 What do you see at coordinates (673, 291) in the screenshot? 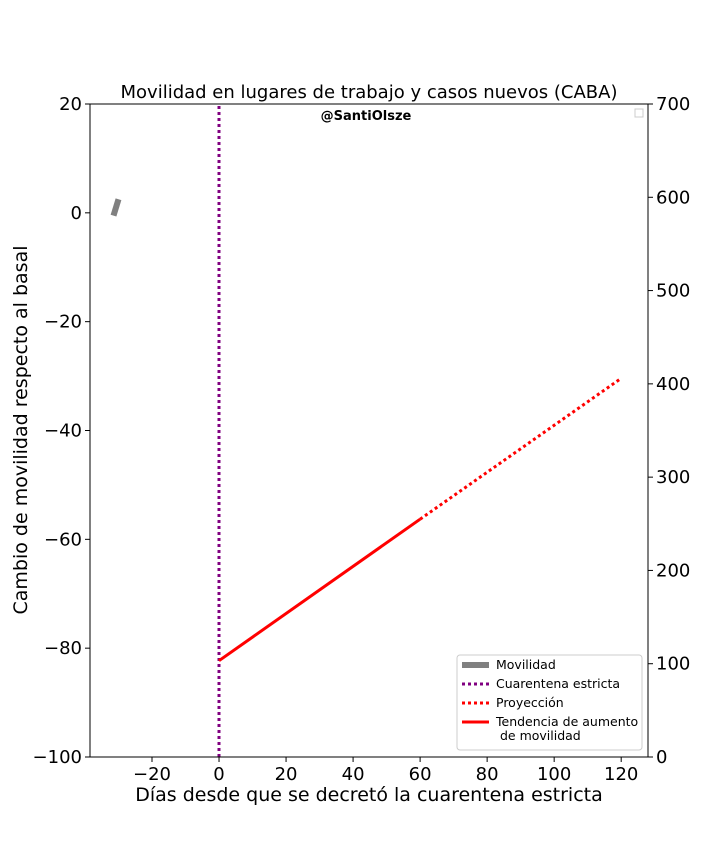
I see `y2-tick-label: 500` at bounding box center [673, 291].